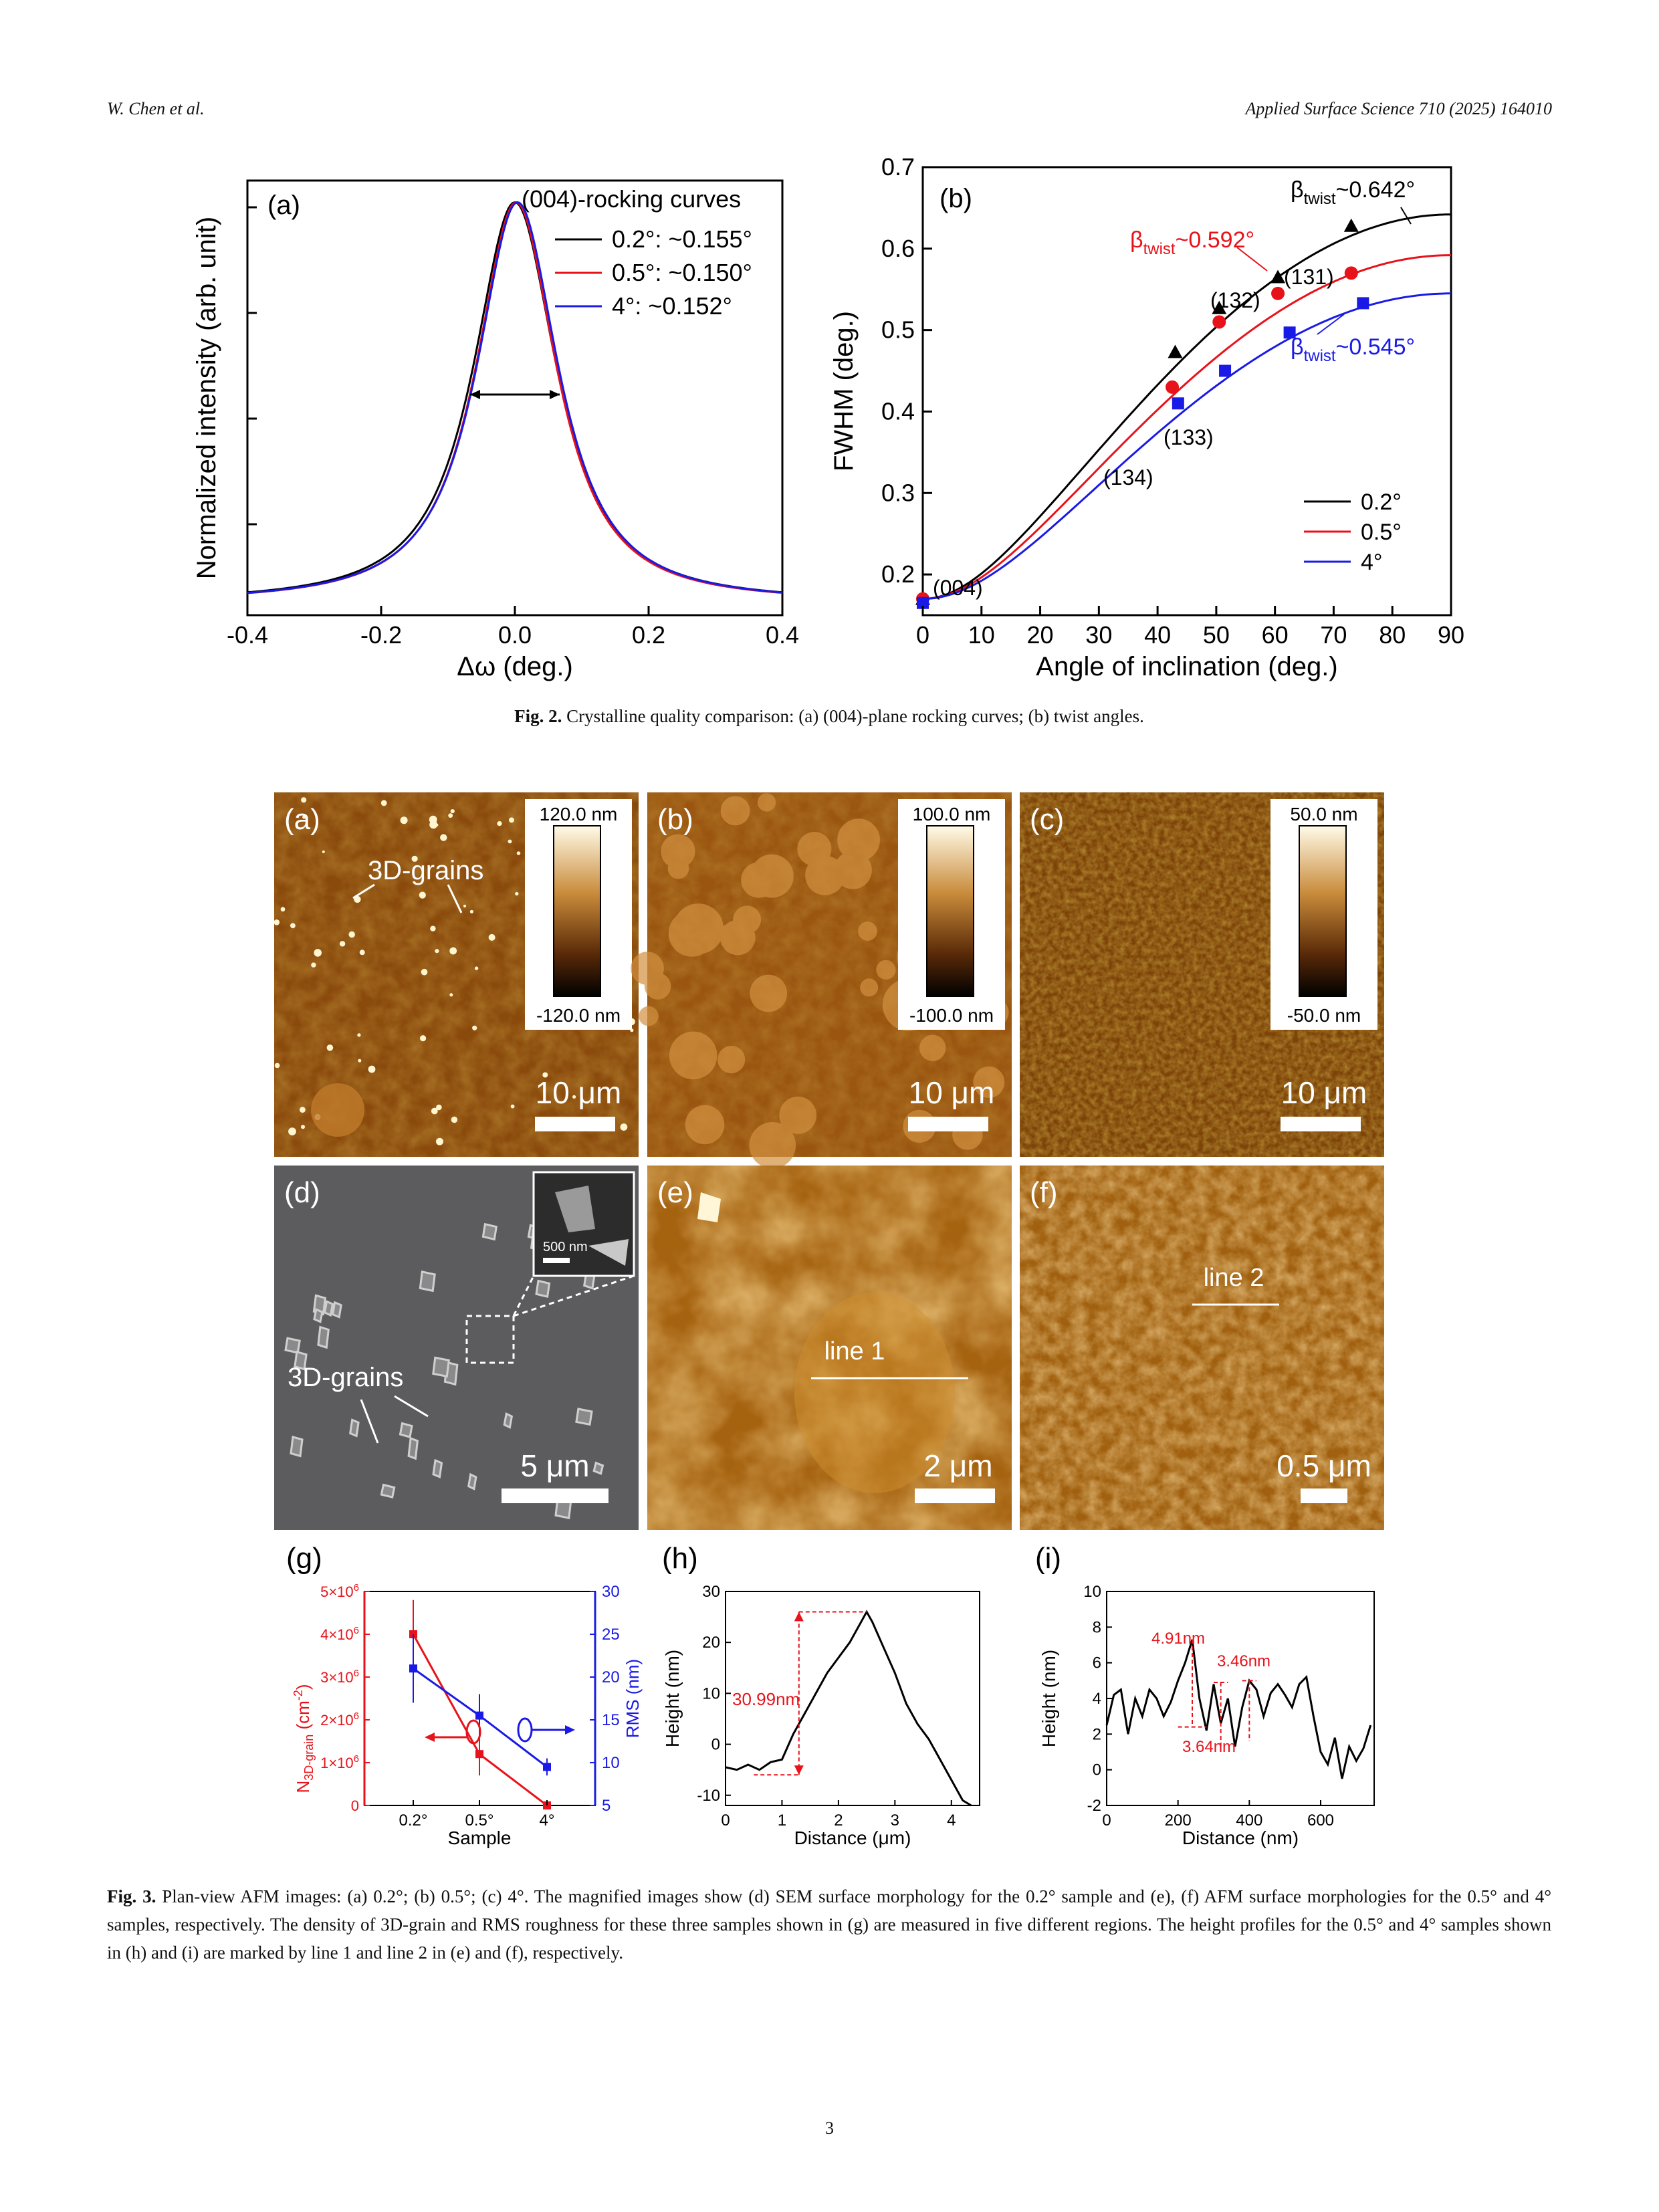 This screenshot has width=1659, height=2212. I want to click on afm-c-scalebar-label: 10 μm, so click(1324, 1092).